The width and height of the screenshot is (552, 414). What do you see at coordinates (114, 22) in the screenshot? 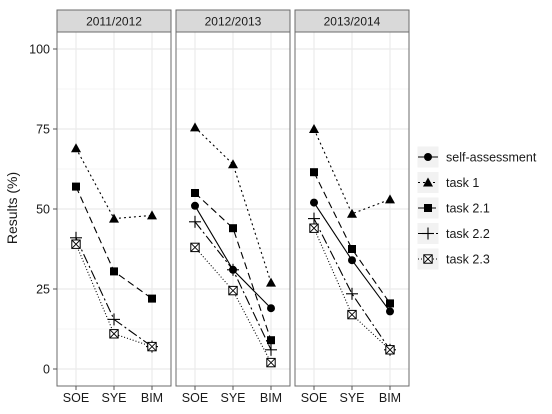
I see `facet-title: 2011/2012` at bounding box center [114, 22].